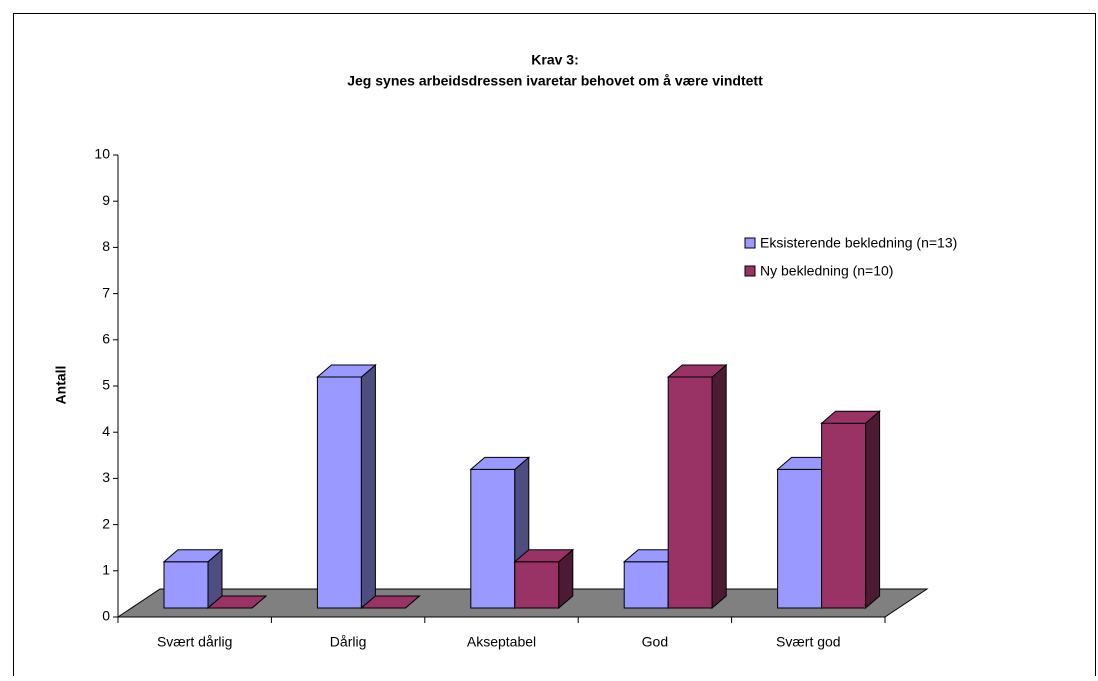  I want to click on y-tick-label: 10, so click(102, 154).